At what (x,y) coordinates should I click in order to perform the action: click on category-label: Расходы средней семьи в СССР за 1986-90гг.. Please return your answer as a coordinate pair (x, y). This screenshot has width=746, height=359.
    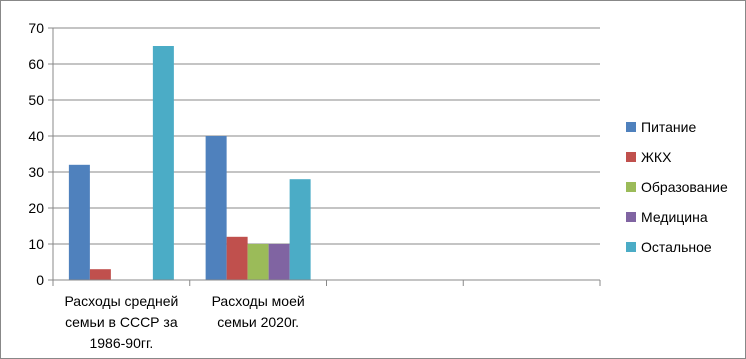
    Looking at the image, I should click on (121, 322).